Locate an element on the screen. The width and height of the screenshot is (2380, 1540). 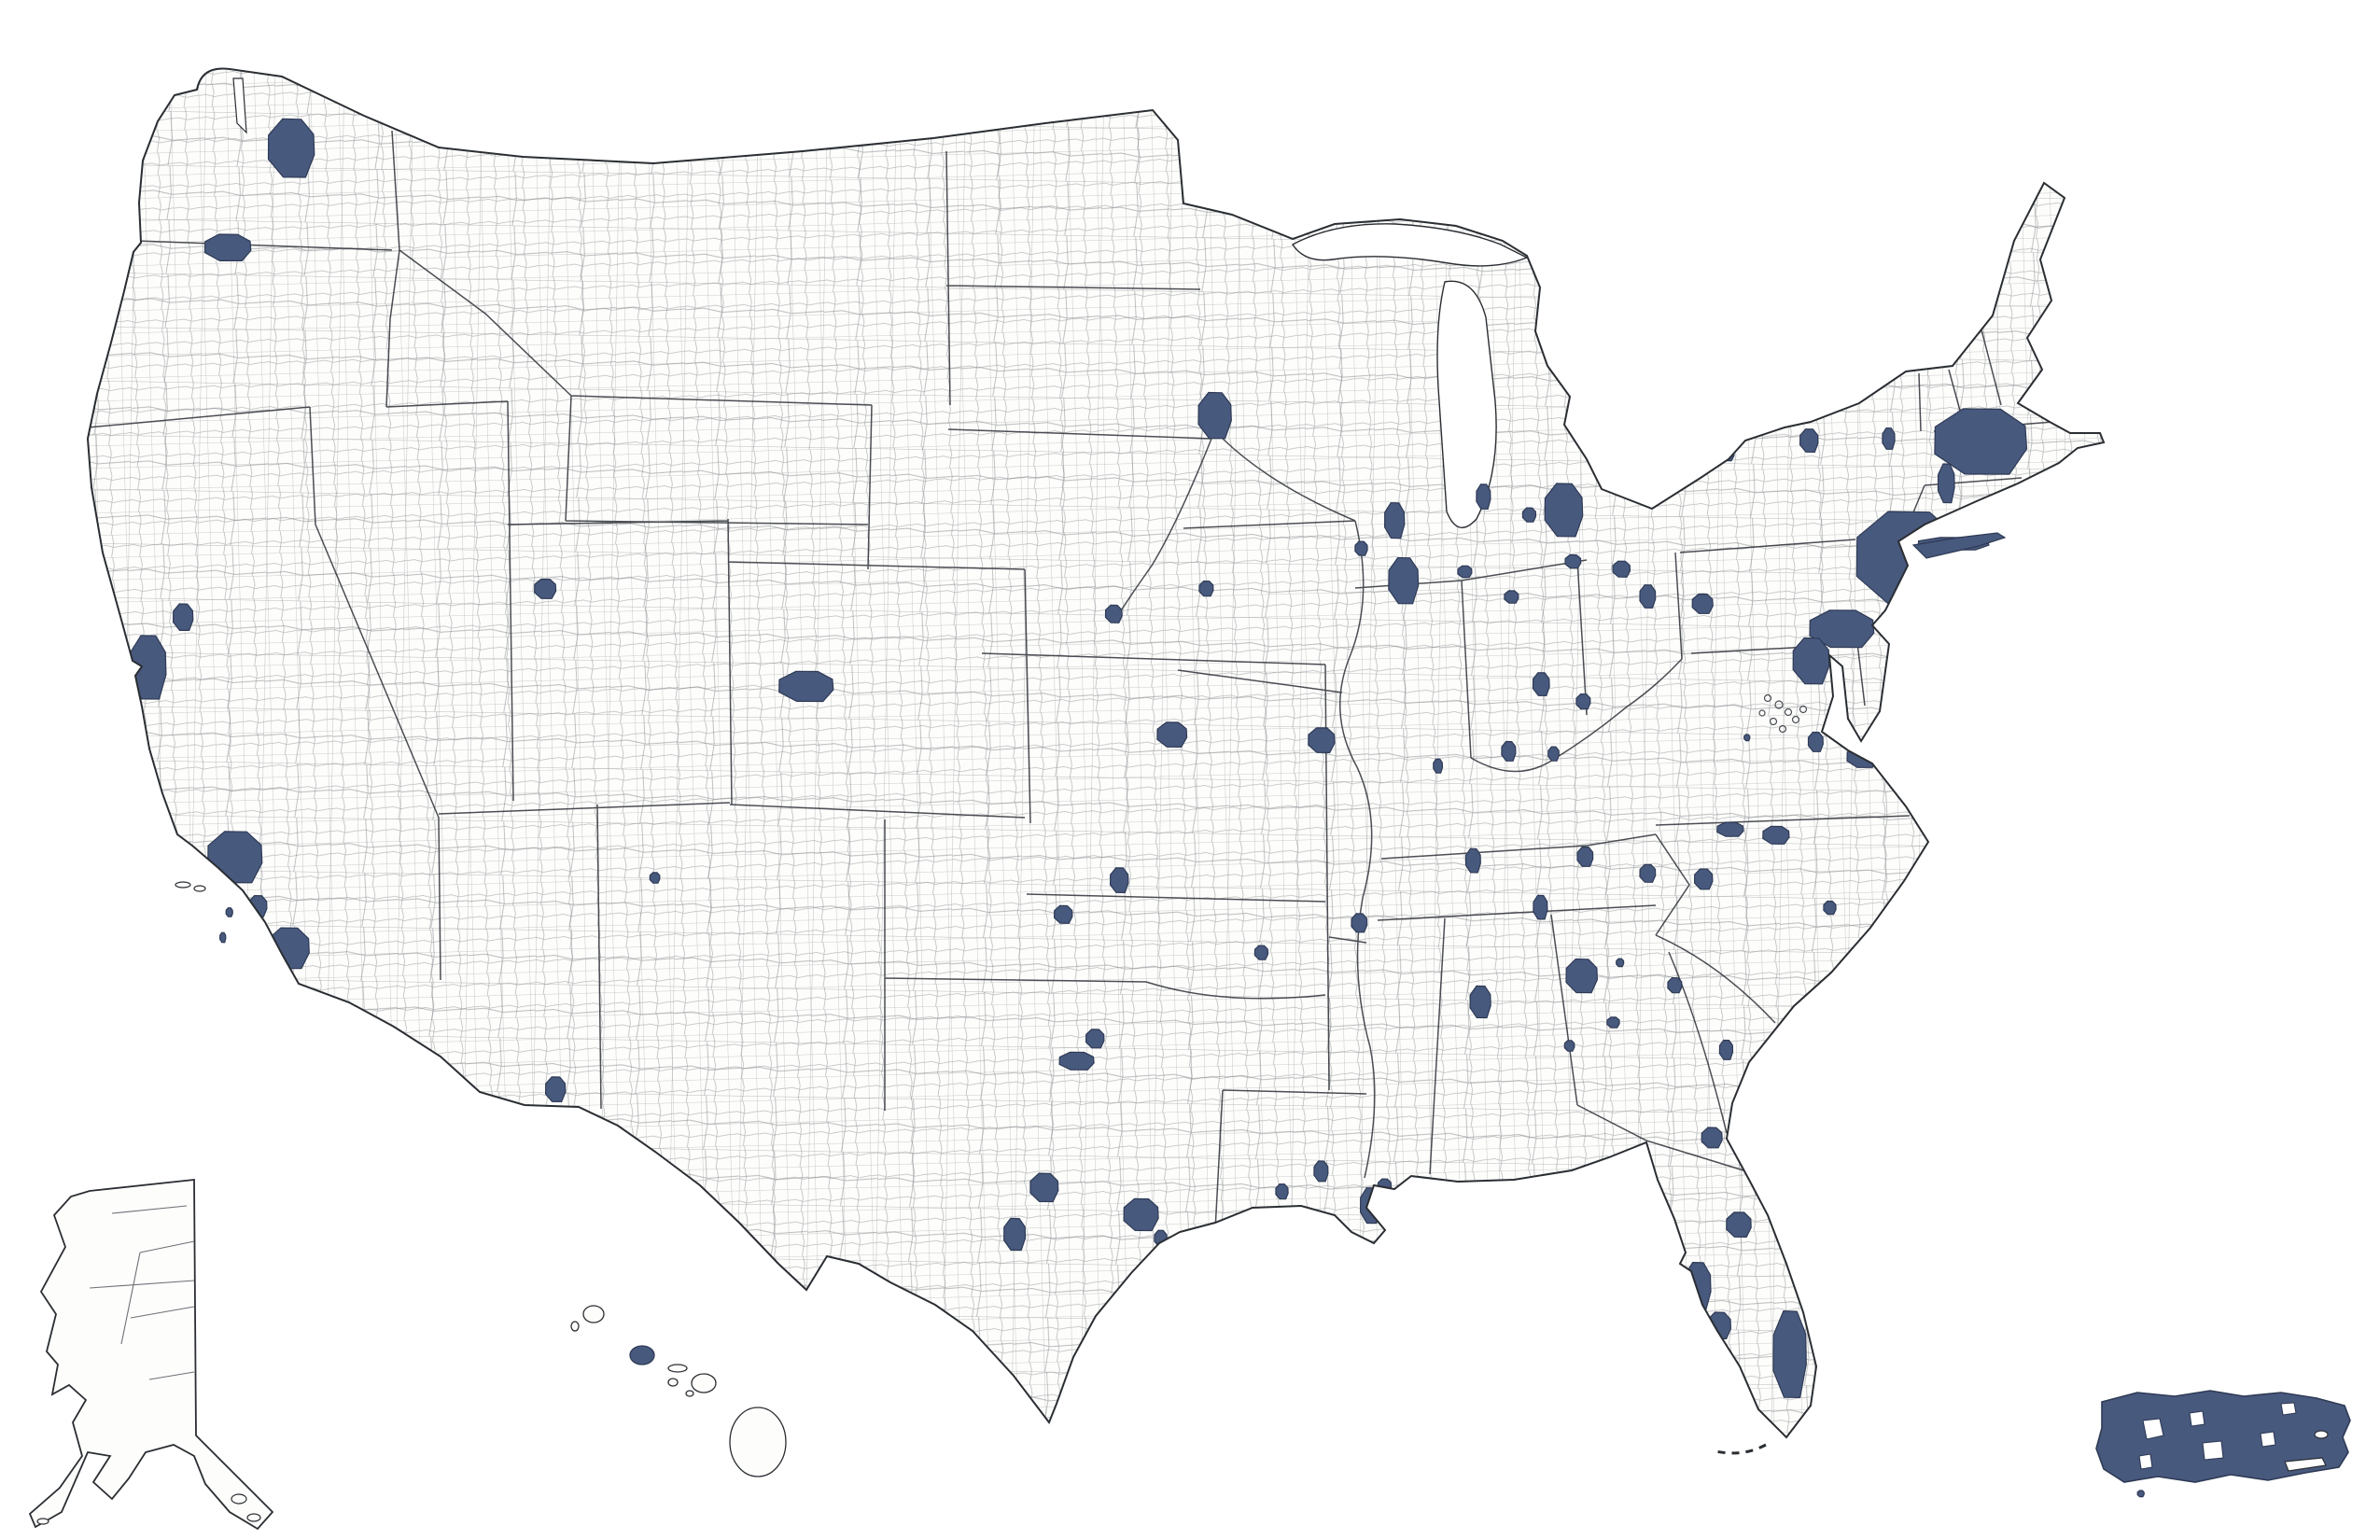
county-highlight-collin: Collin TX is located at coordinates (1095, 1039).